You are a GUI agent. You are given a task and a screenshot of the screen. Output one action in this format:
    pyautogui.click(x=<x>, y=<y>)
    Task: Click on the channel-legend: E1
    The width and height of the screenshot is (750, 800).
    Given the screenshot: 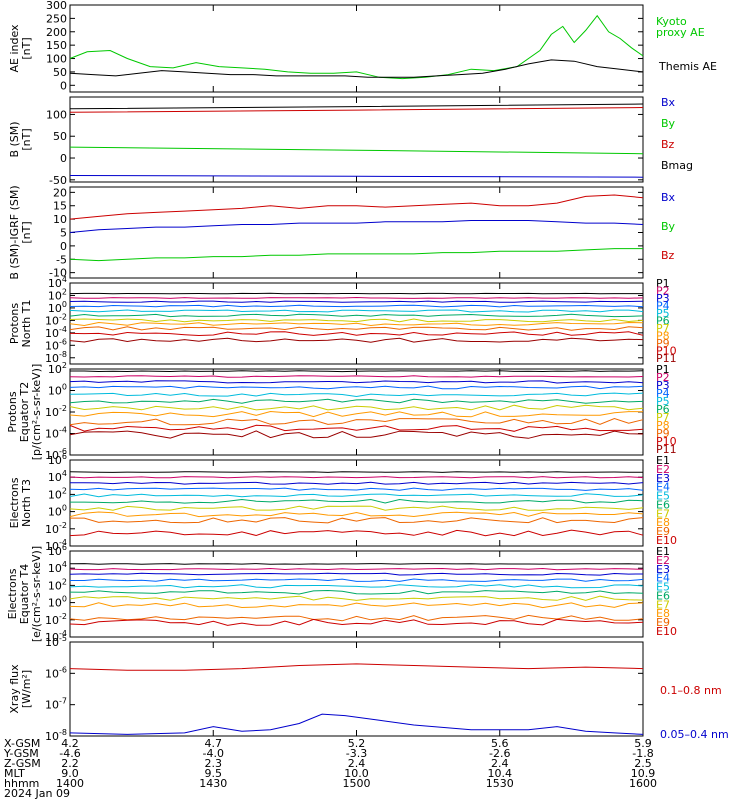 What is the action you would take?
    pyautogui.click(x=663, y=460)
    